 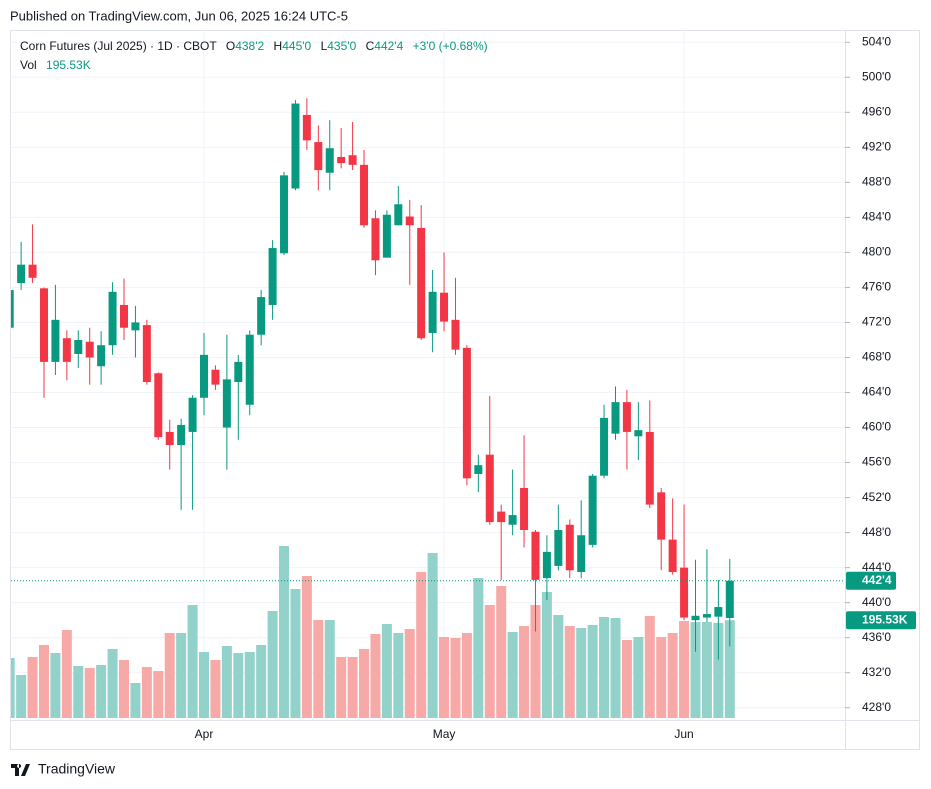 What do you see at coordinates (876, 76) in the screenshot?
I see `y-tick-label: 500'0` at bounding box center [876, 76].